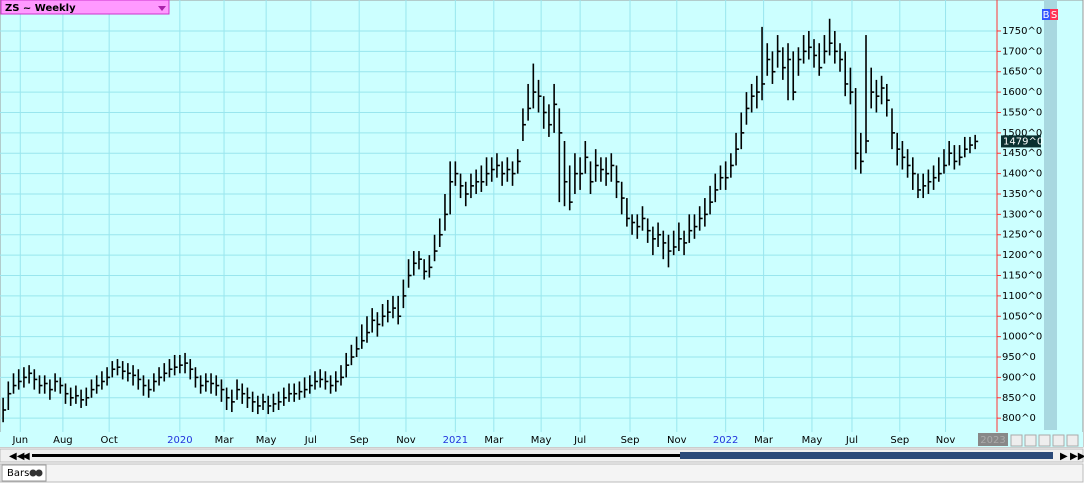 The height and width of the screenshot is (483, 1084). Describe the element at coordinates (18, 473) in the screenshot. I see `tab-label: Bars` at that location.